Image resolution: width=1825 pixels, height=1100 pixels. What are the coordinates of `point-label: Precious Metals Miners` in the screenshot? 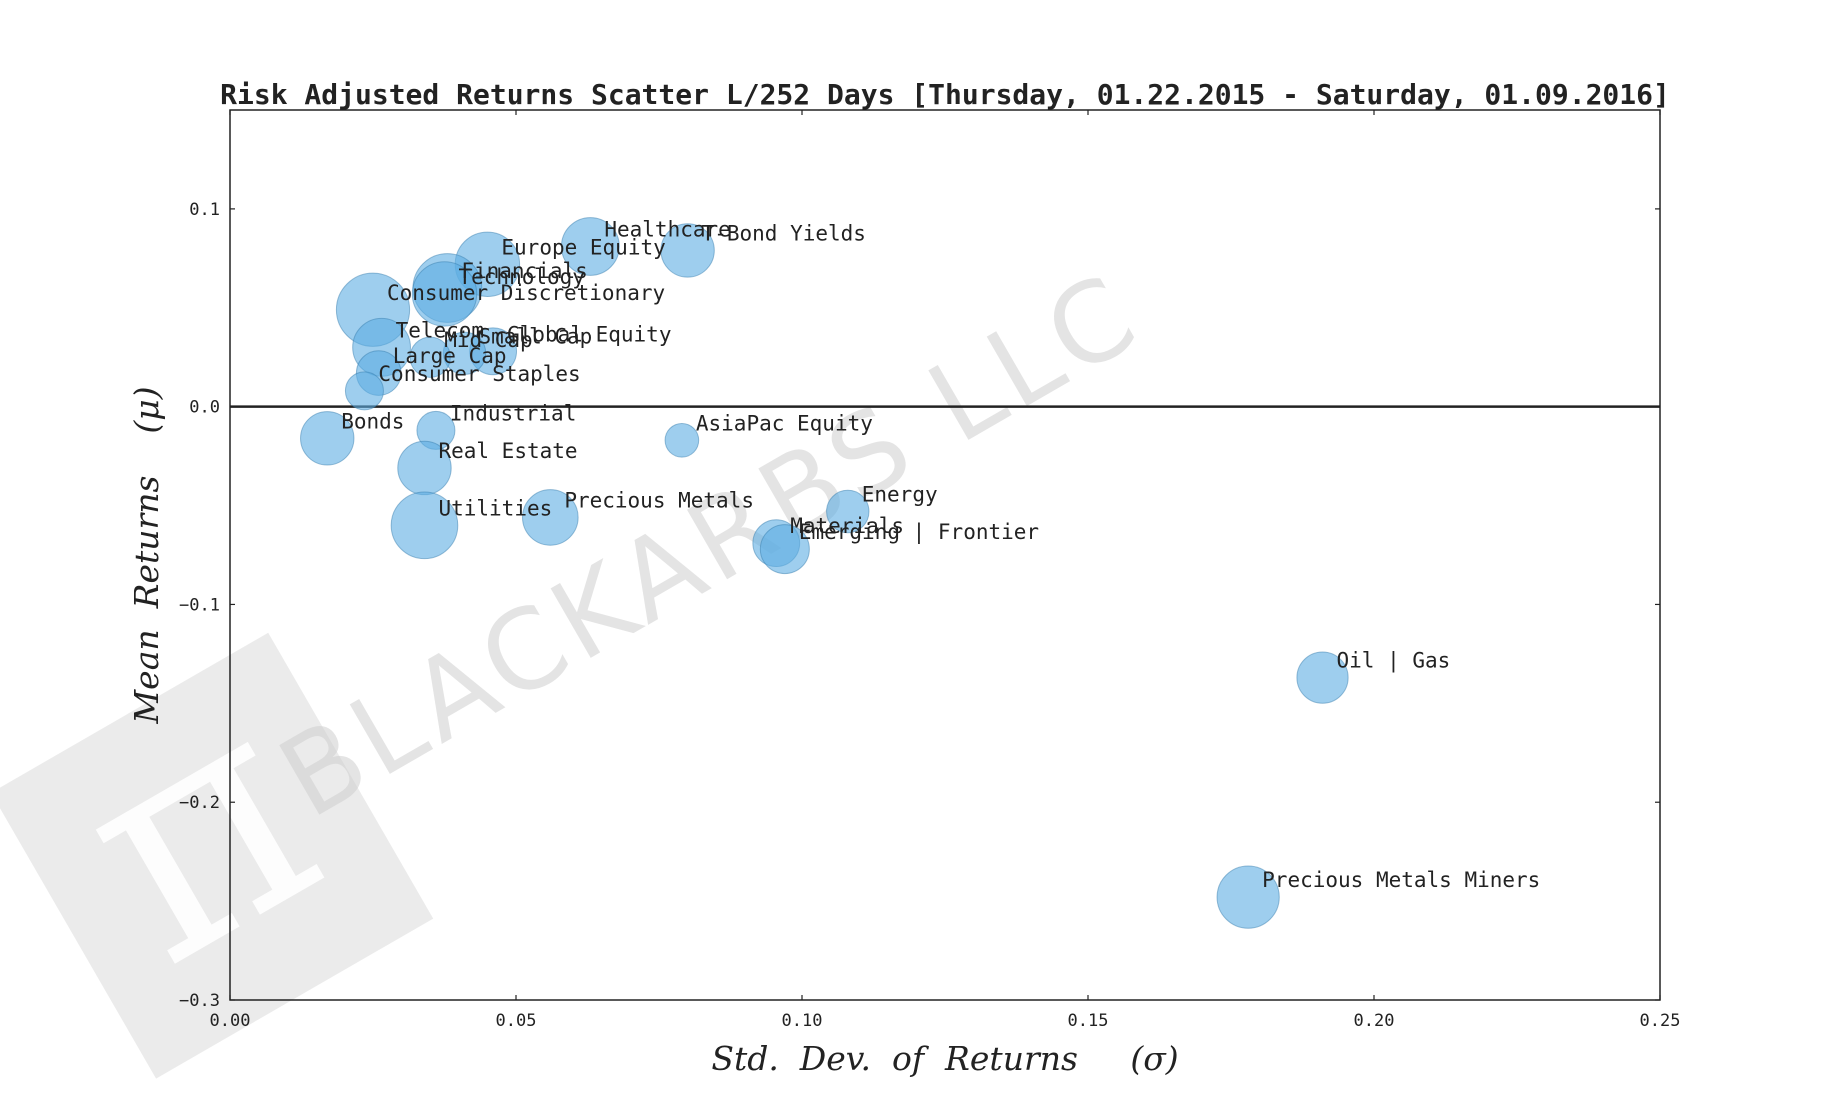 It's located at (1401, 880).